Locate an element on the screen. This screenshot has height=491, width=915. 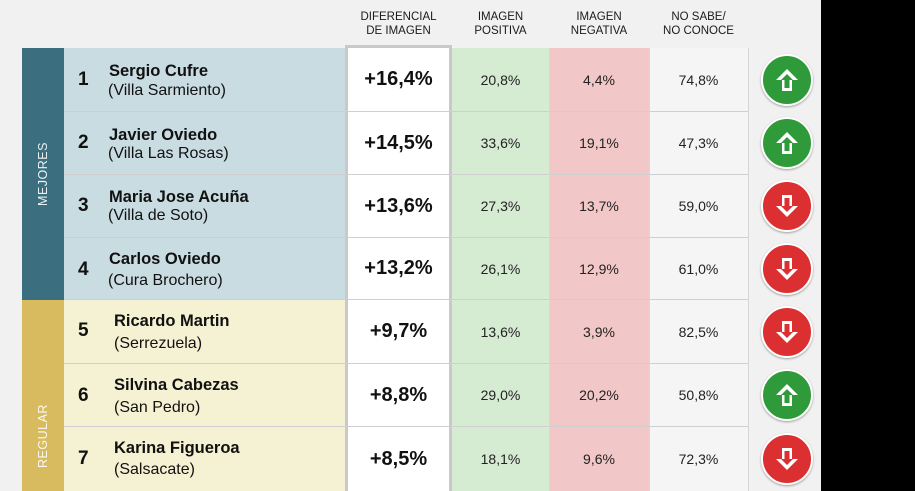
no-sabe-value: 72,3% is located at coordinates (698, 459).